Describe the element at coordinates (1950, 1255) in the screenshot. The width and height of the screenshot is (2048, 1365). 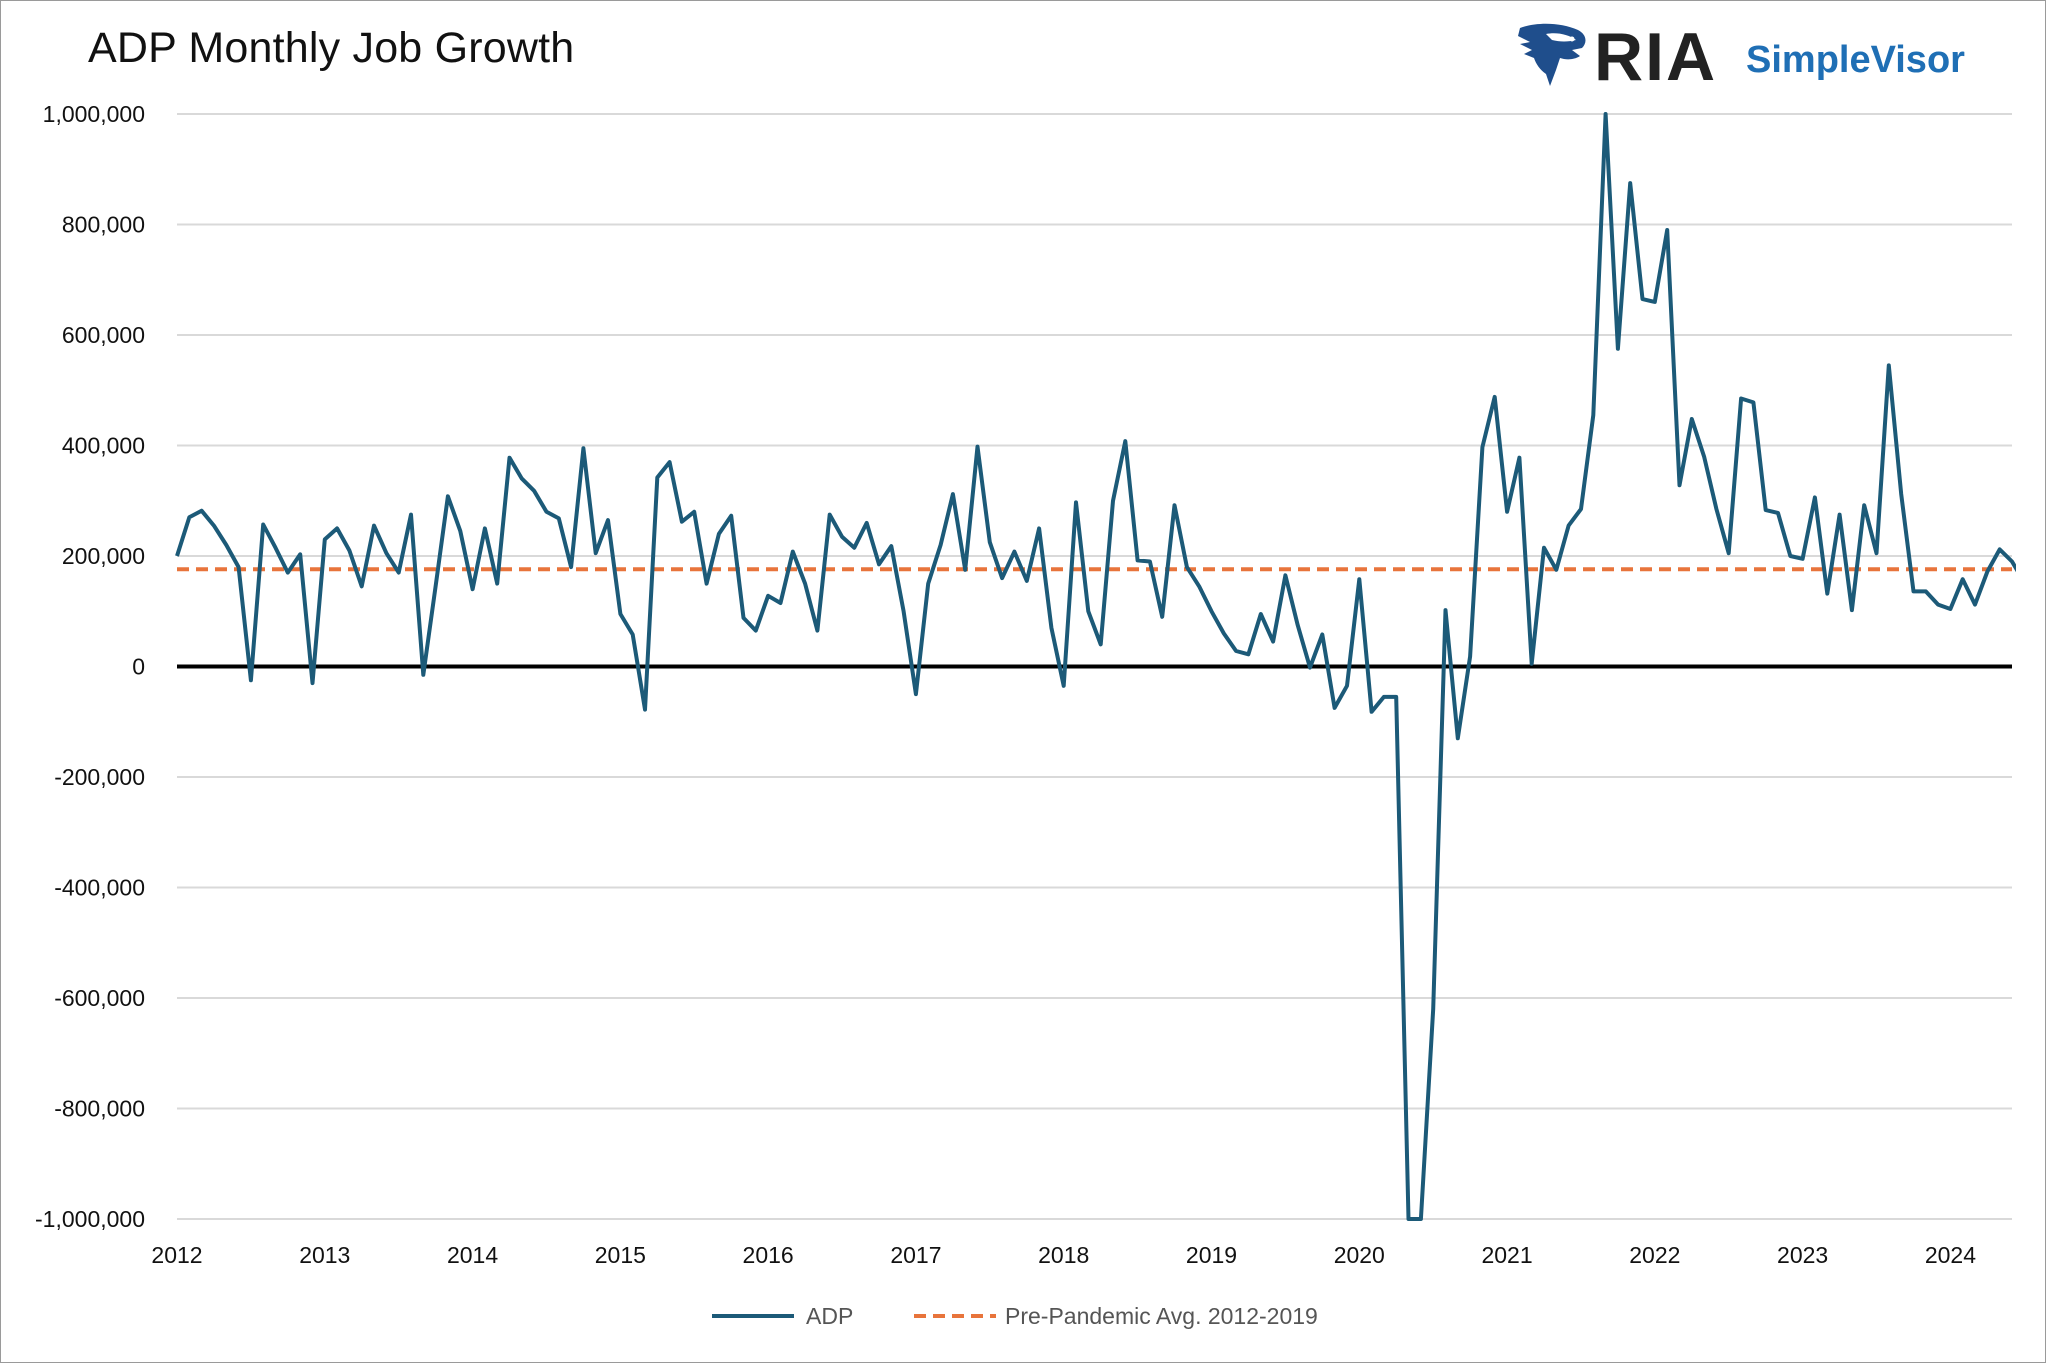
I see `x-tick-label: 2024` at that location.